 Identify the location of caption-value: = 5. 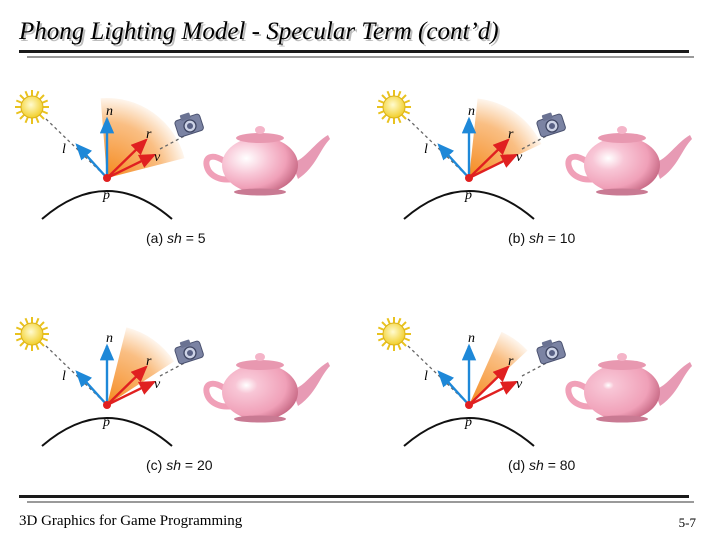
(195, 238).